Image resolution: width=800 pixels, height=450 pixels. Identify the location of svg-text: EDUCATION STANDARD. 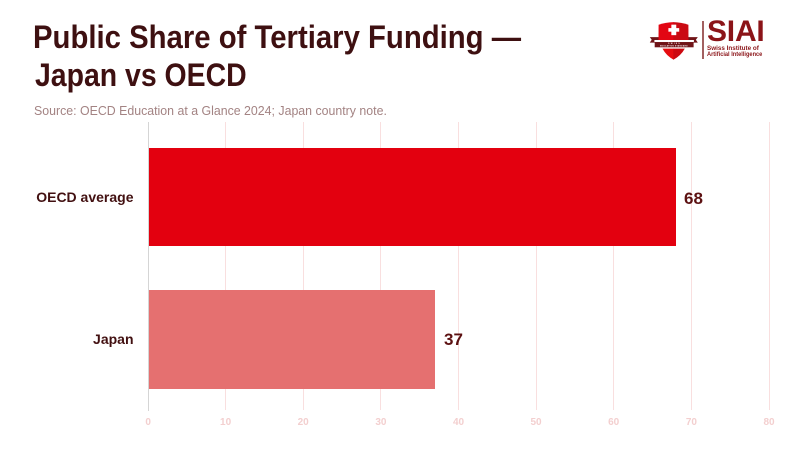
(674, 45).